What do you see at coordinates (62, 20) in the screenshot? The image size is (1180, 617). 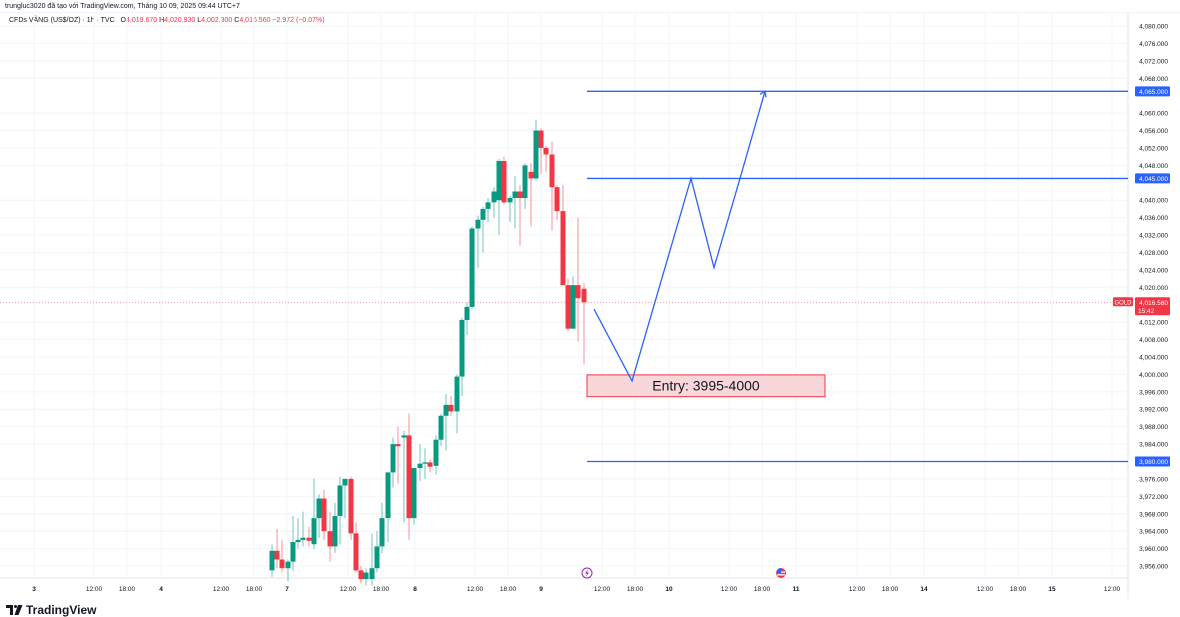 I see `symbol-title: CFDs VÀNG (US$/OZ) · 1h · TVC` at bounding box center [62, 20].